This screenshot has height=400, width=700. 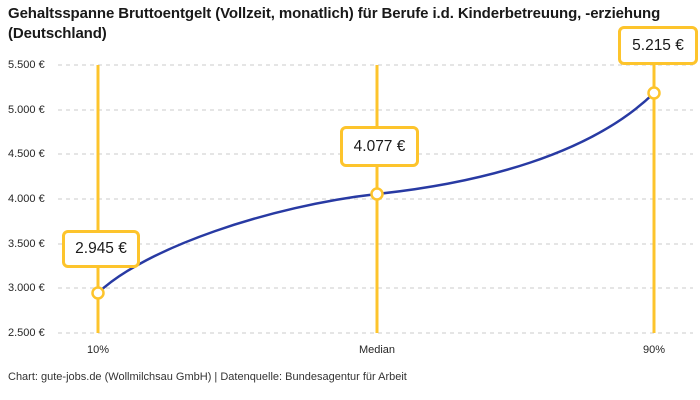 What do you see at coordinates (26, 65) in the screenshot?
I see `y-axis-tick-label: 5.500 €` at bounding box center [26, 65].